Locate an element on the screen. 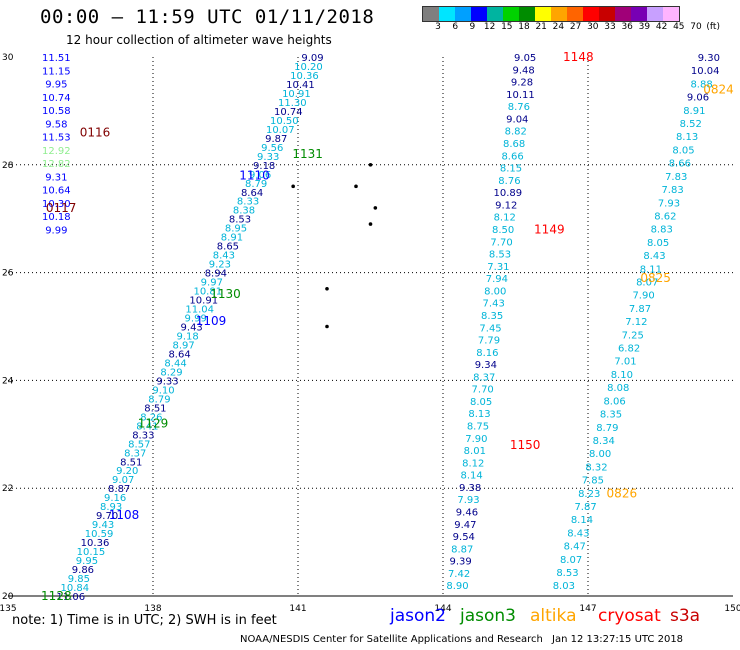 This screenshot has height=650, width=740. wave-value: 10.91 is located at coordinates (296, 94).